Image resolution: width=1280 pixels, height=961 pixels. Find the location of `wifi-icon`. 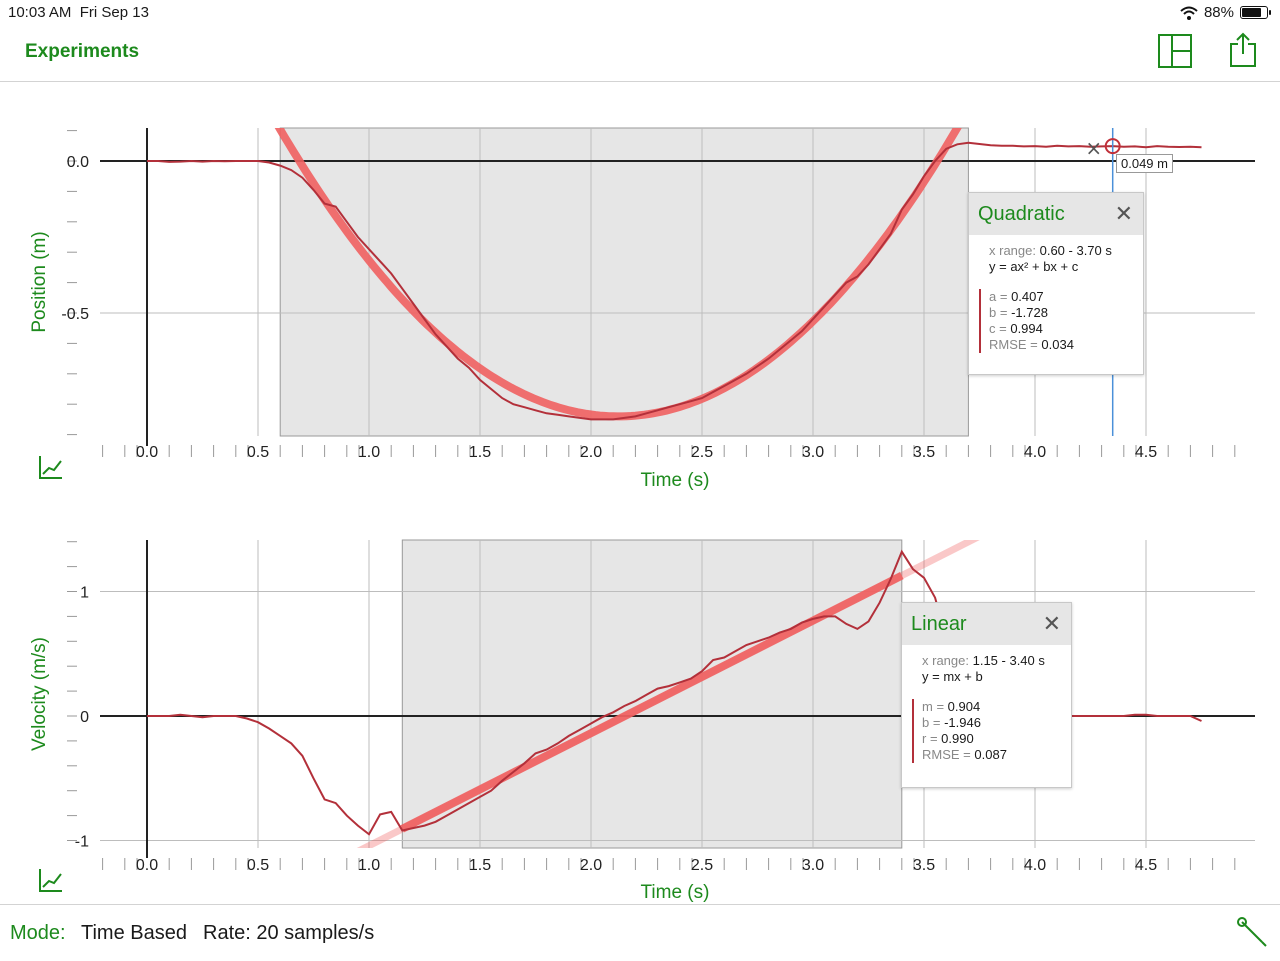

wifi-icon is located at coordinates (1189, 13).